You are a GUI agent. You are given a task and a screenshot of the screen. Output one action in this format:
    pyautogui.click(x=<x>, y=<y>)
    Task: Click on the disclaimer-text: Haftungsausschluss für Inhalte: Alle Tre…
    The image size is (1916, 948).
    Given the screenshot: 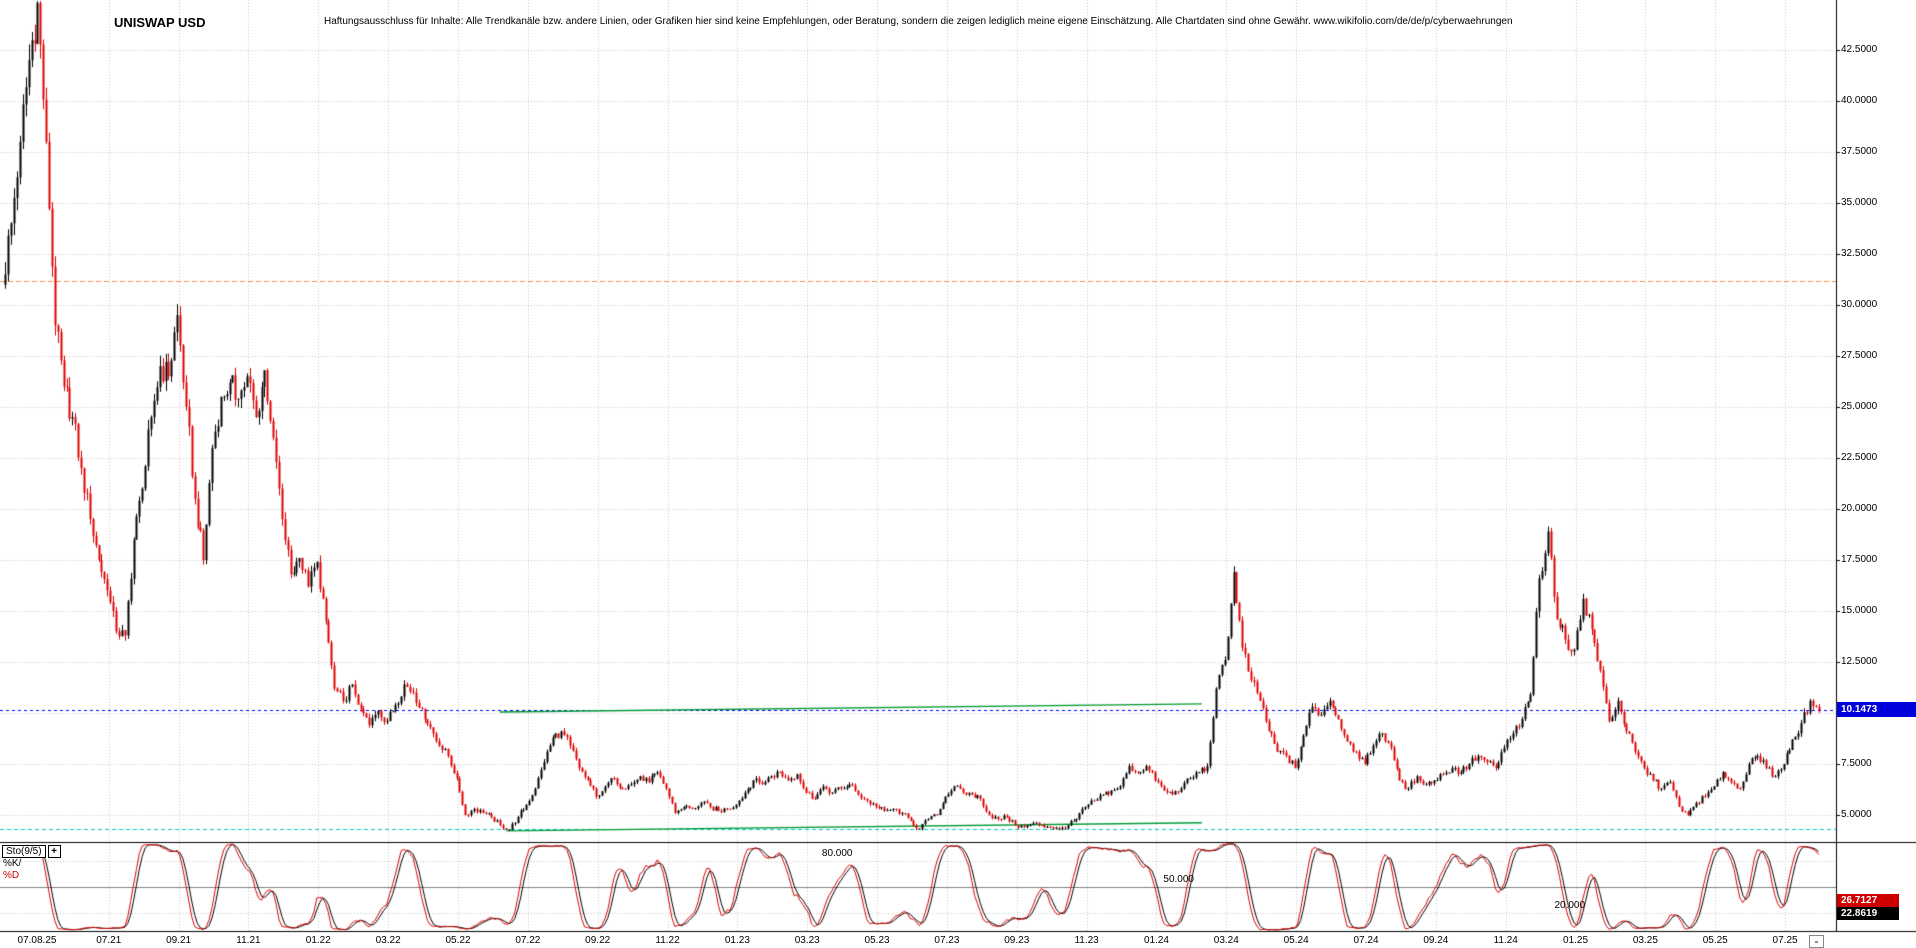 What is the action you would take?
    pyautogui.click(x=918, y=21)
    